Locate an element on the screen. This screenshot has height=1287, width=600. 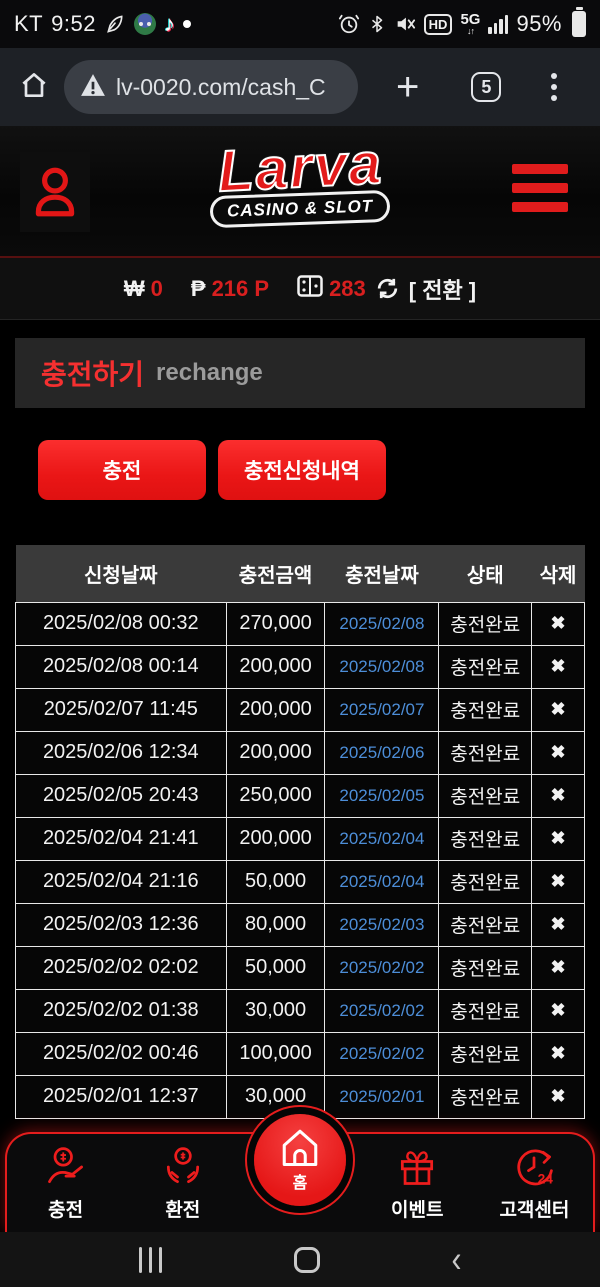
charge-history-button: 충전신청내역 is located at coordinates (302, 470).